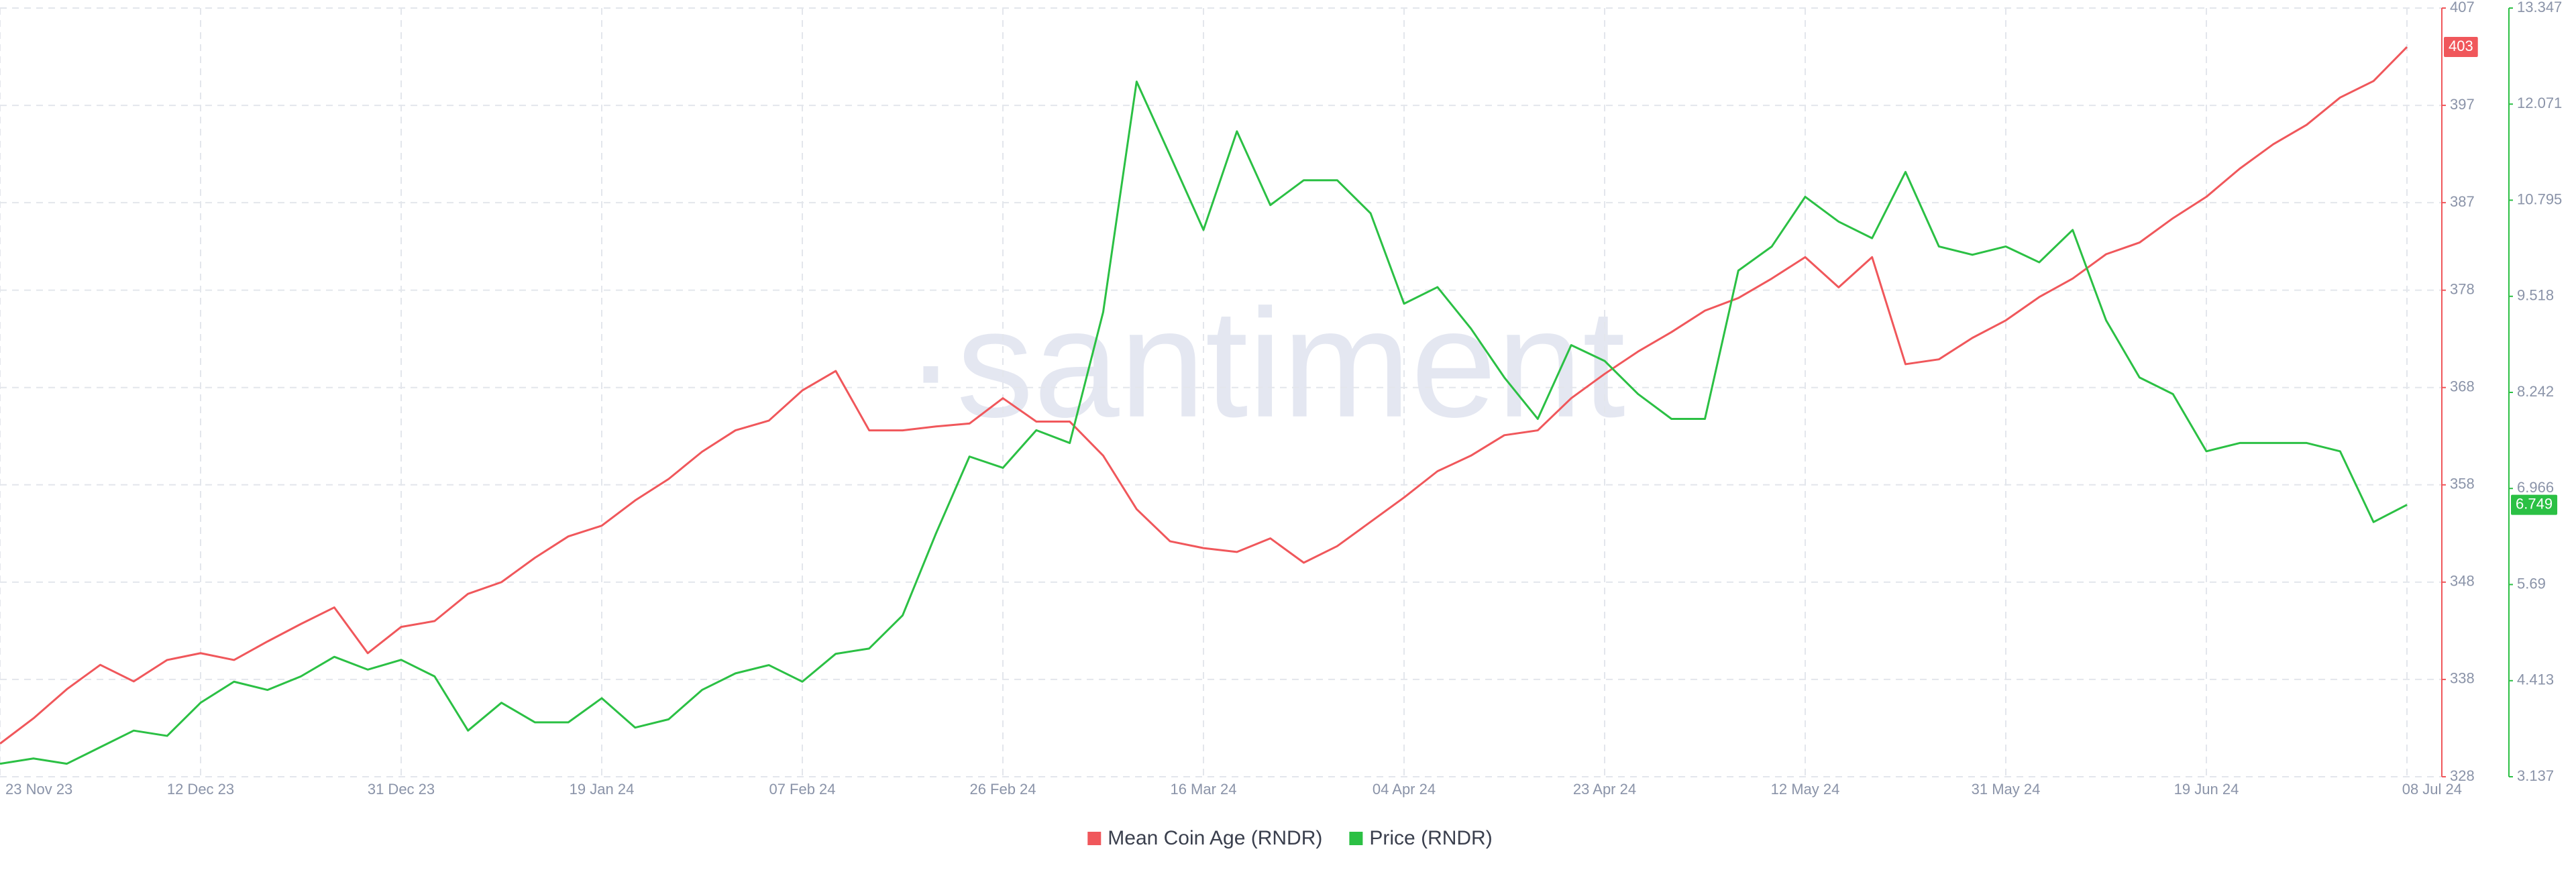 The image size is (2576, 872). I want to click on y-tick-label: 368, so click(2462, 386).